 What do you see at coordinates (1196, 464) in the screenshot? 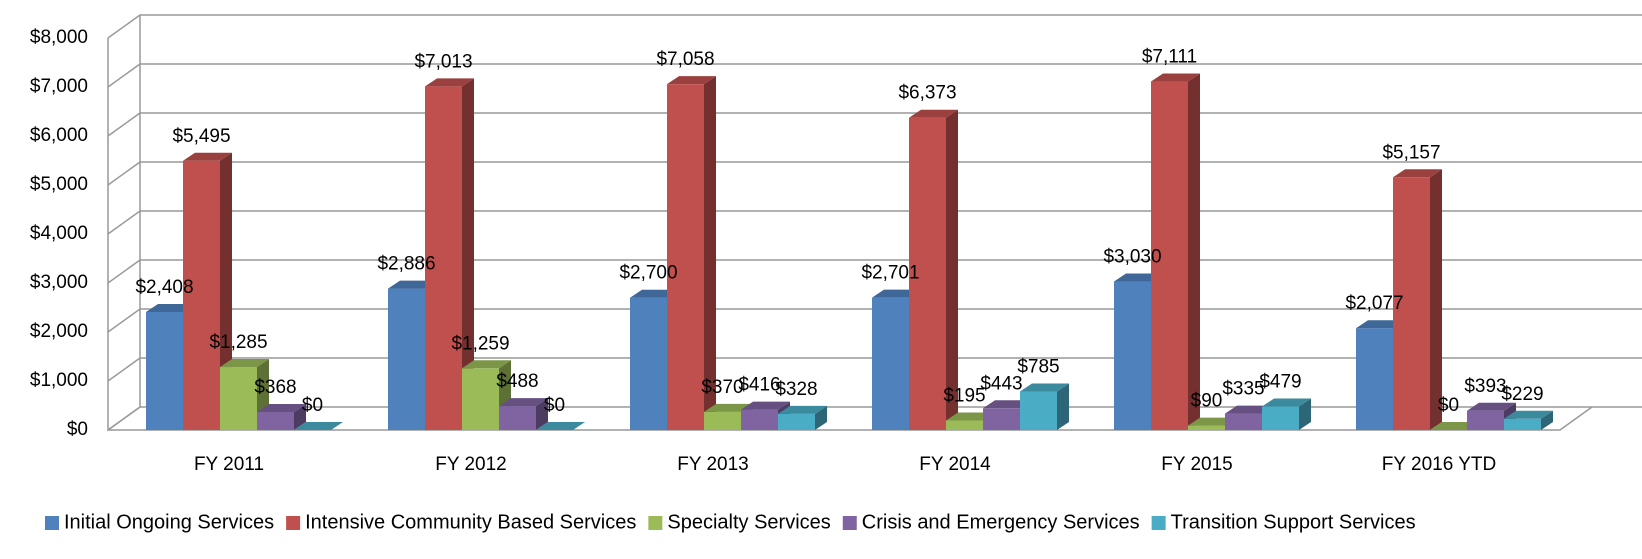
I see `x-tick-label: FY 2015` at bounding box center [1196, 464].